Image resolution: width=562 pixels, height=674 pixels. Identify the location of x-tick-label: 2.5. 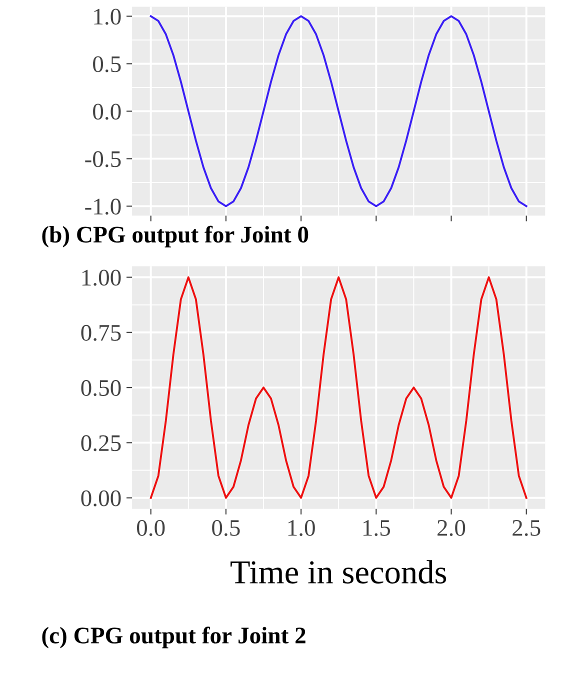
(526, 528).